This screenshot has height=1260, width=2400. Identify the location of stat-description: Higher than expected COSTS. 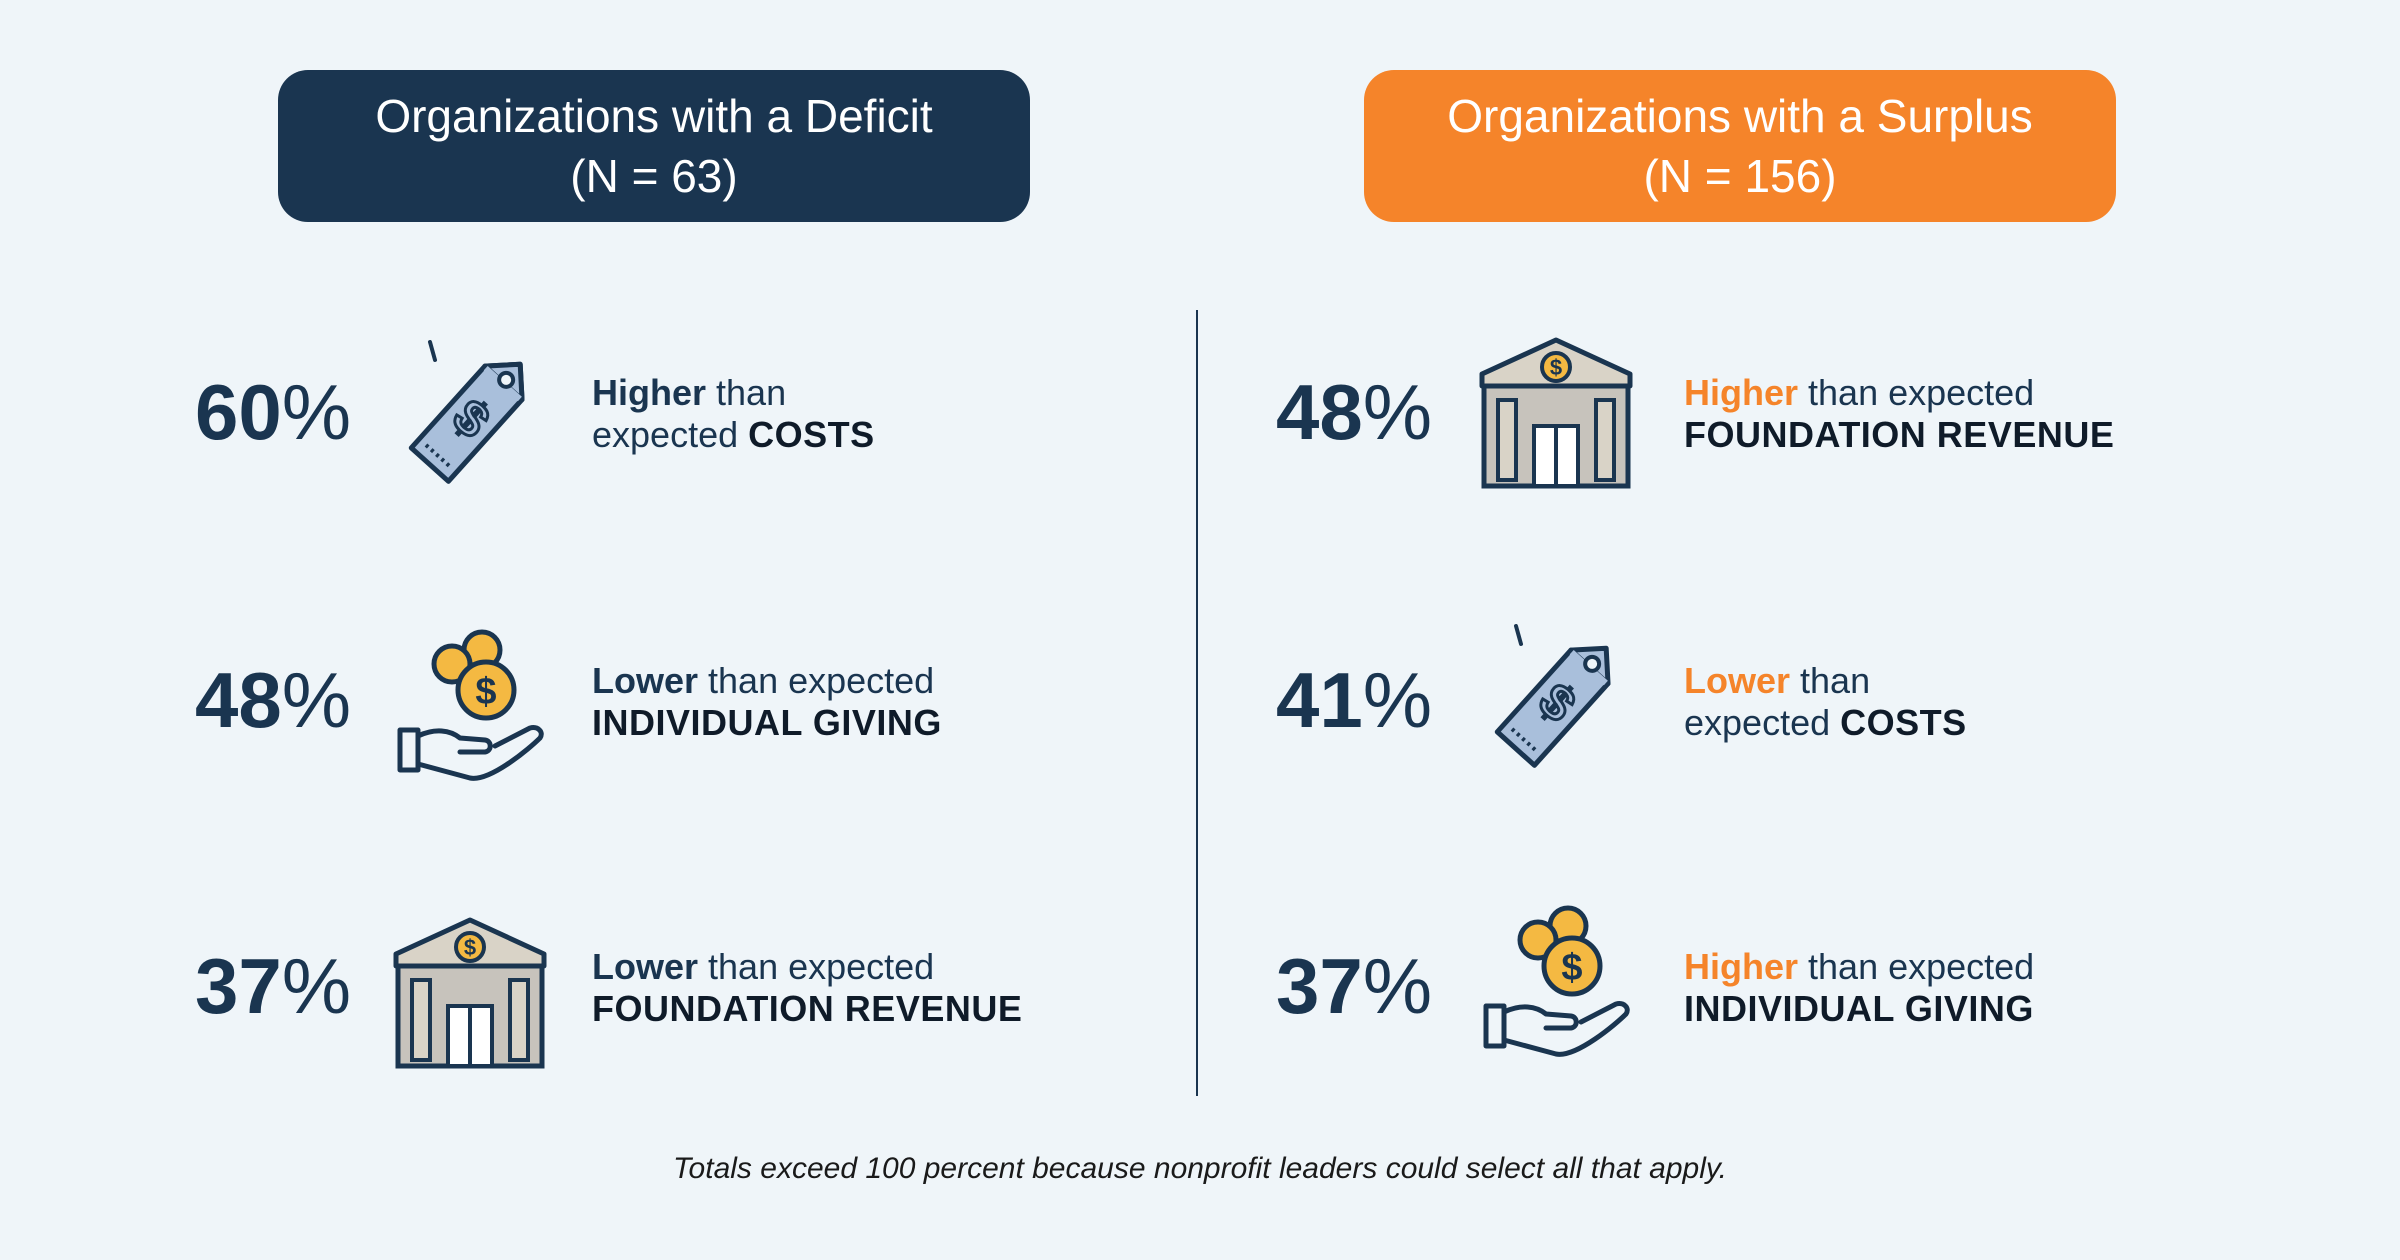
(733, 414).